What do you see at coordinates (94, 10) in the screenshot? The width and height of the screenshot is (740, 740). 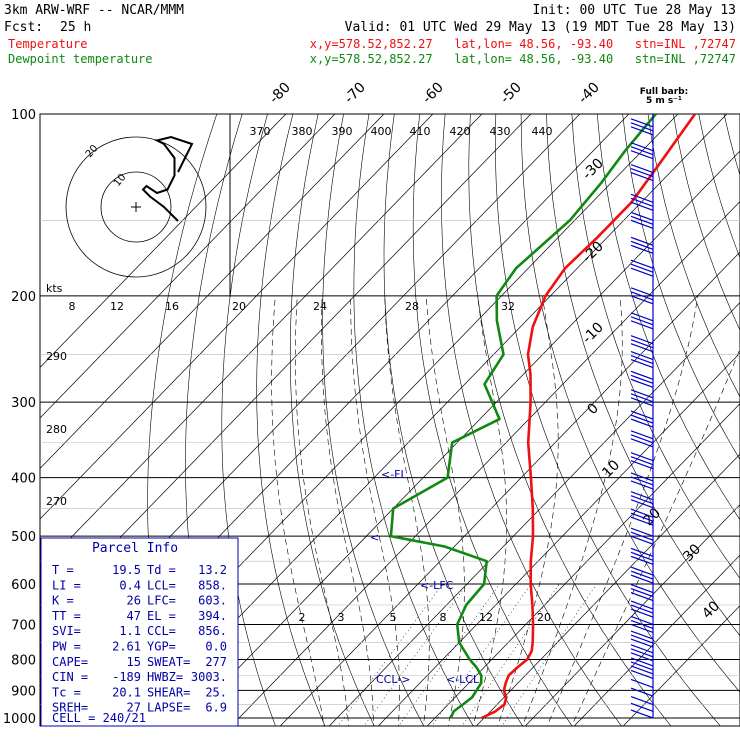 I see `model-title: 3km ARW-WRF -- NCAR/MMM` at bounding box center [94, 10].